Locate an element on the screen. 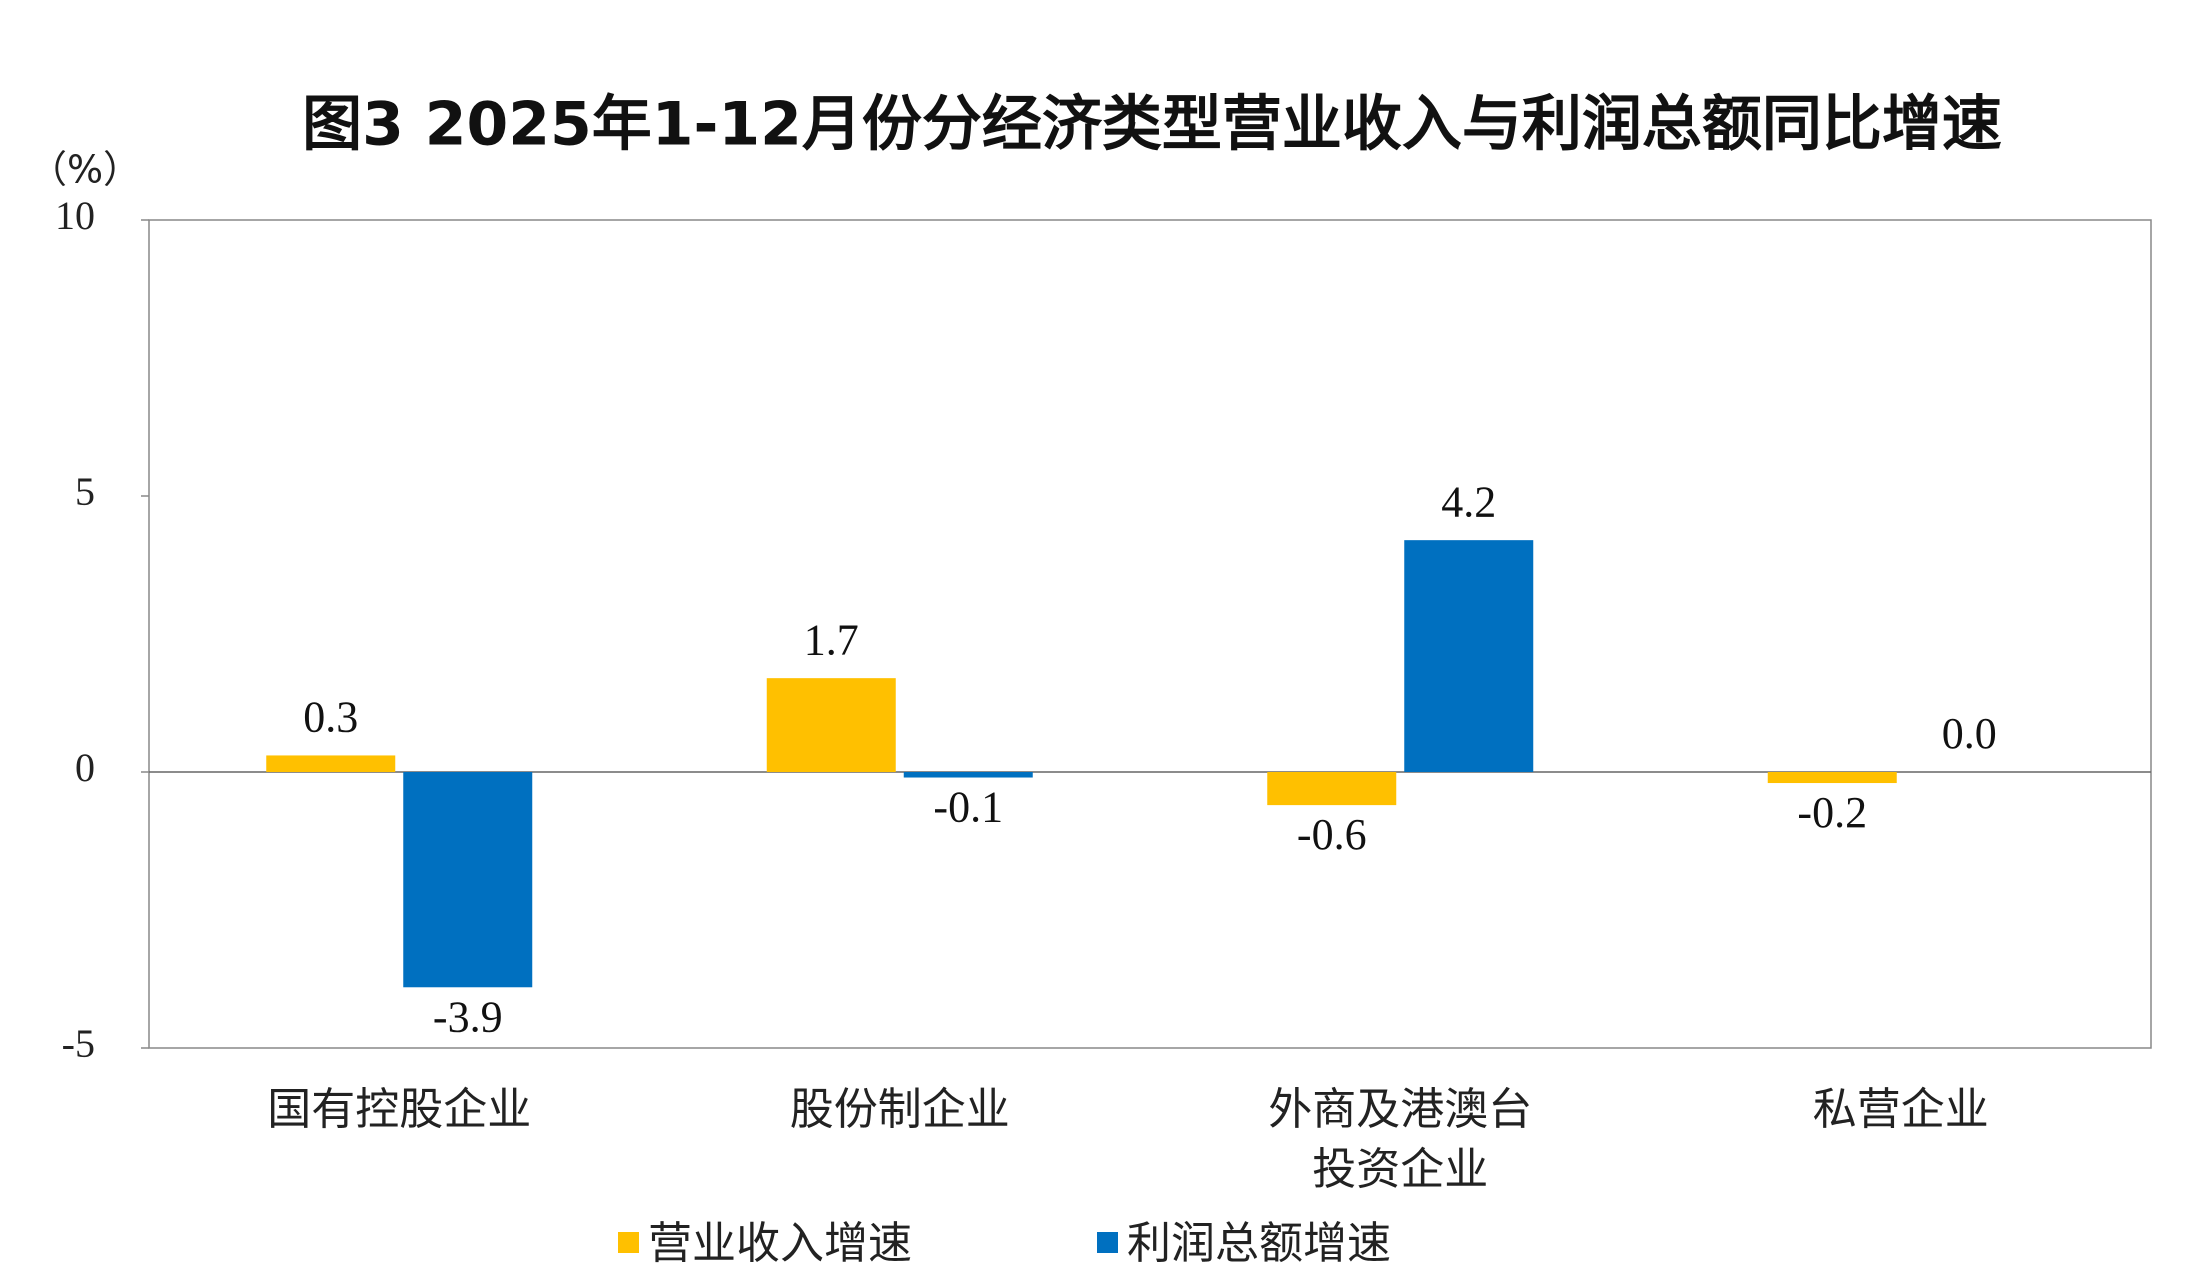  data-label: -0.6 is located at coordinates (1332, 834).